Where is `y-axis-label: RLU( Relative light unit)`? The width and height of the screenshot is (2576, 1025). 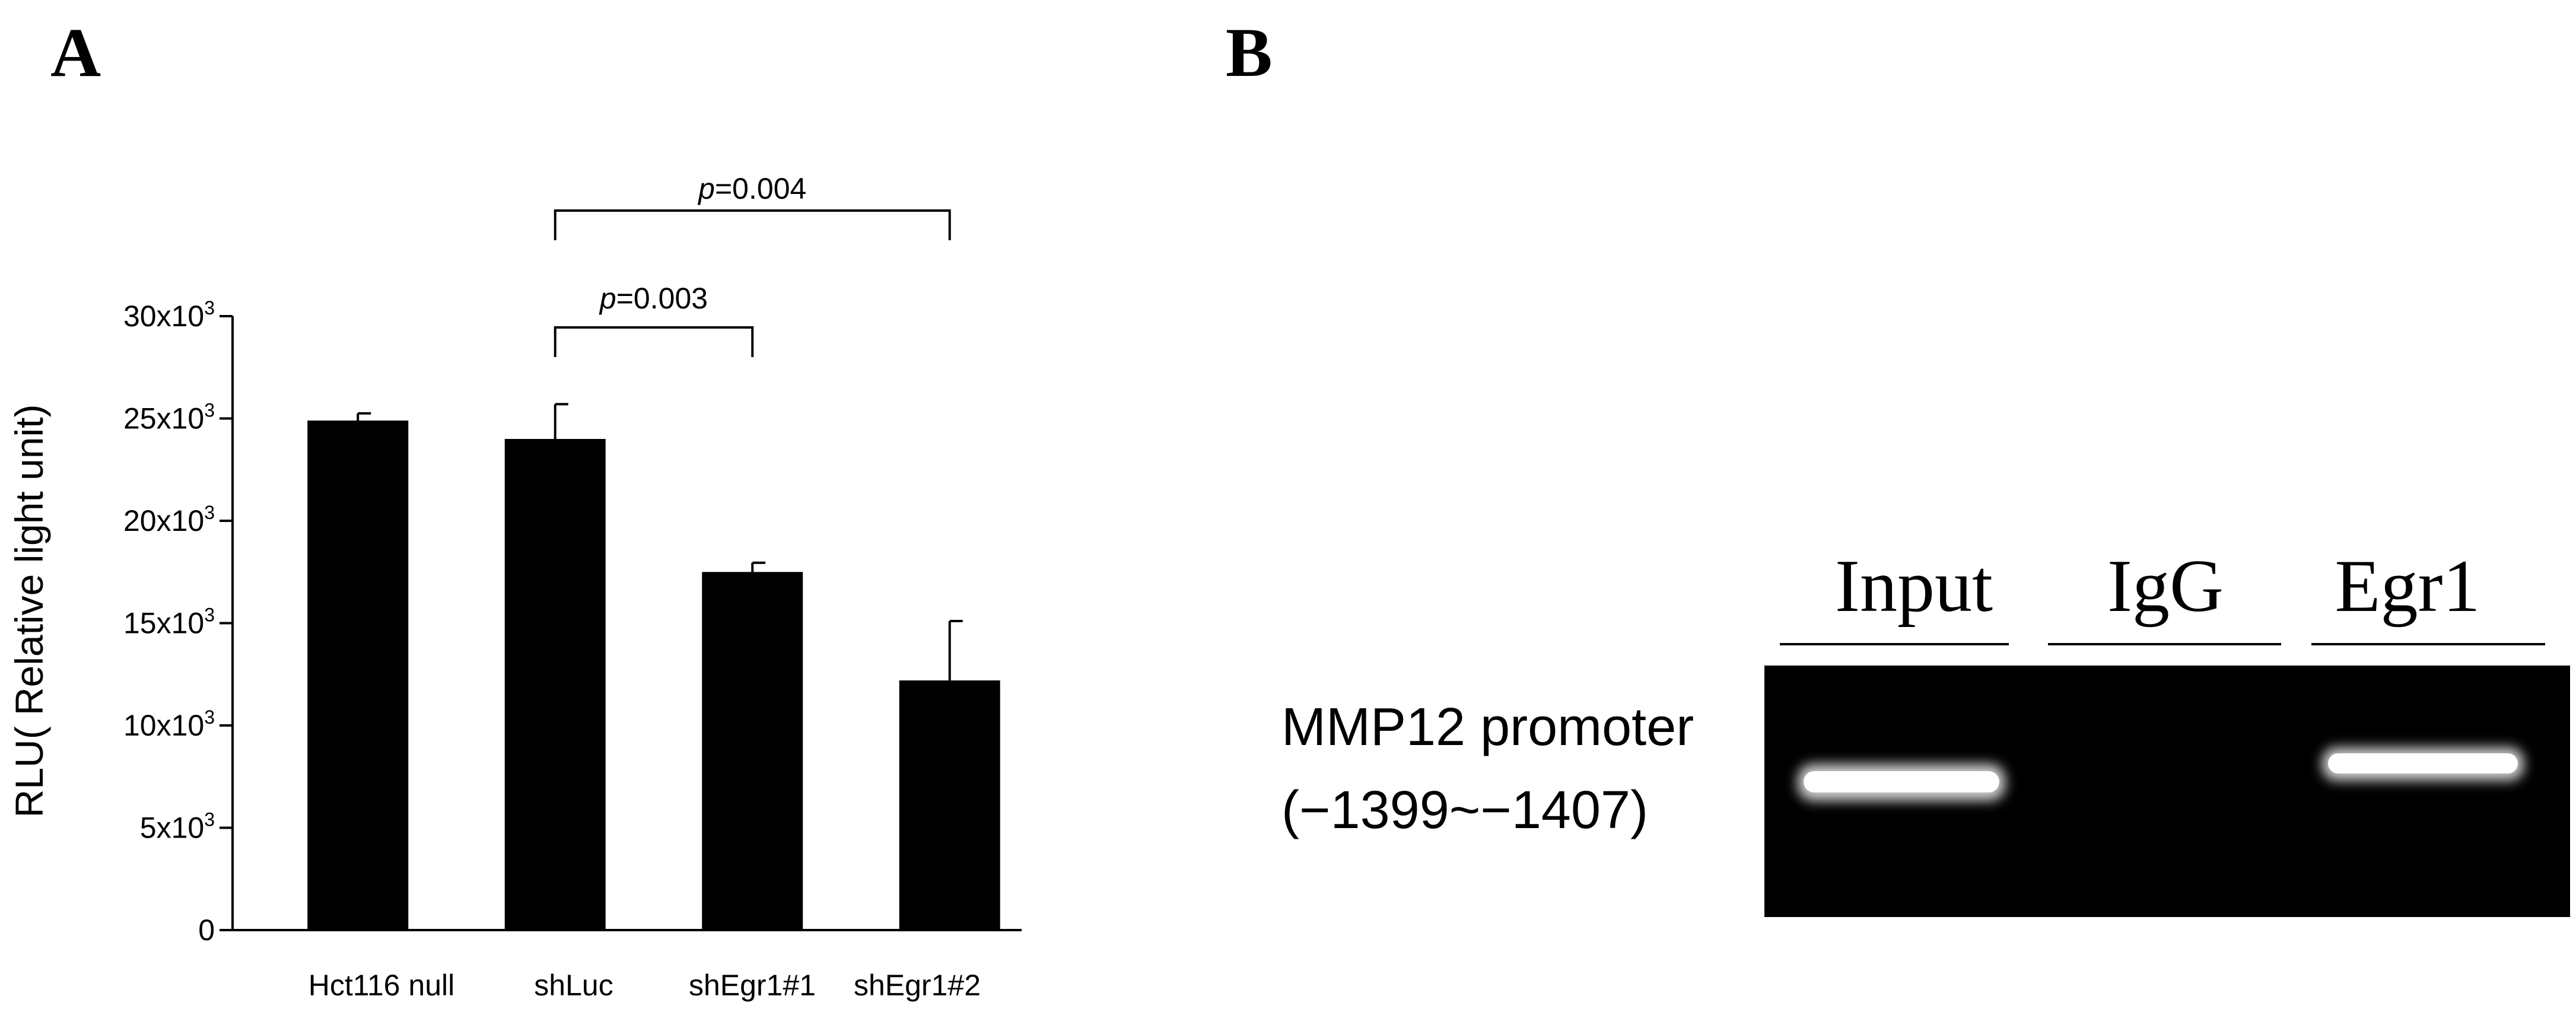 y-axis-label: RLU( Relative light unit) is located at coordinates (29, 611).